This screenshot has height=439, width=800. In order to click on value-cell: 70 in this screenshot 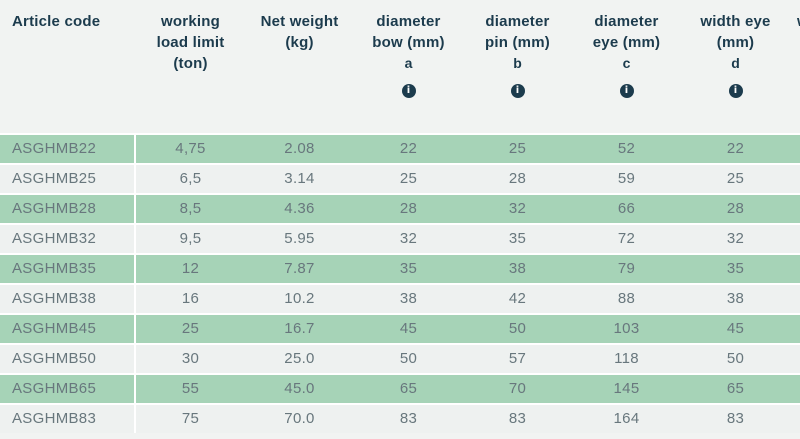, I will do `click(517, 388)`.